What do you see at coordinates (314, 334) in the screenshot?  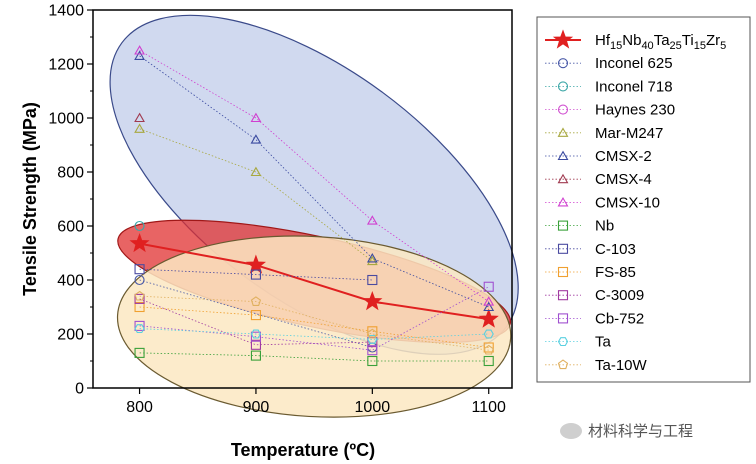 I see `series-line-ta` at bounding box center [314, 334].